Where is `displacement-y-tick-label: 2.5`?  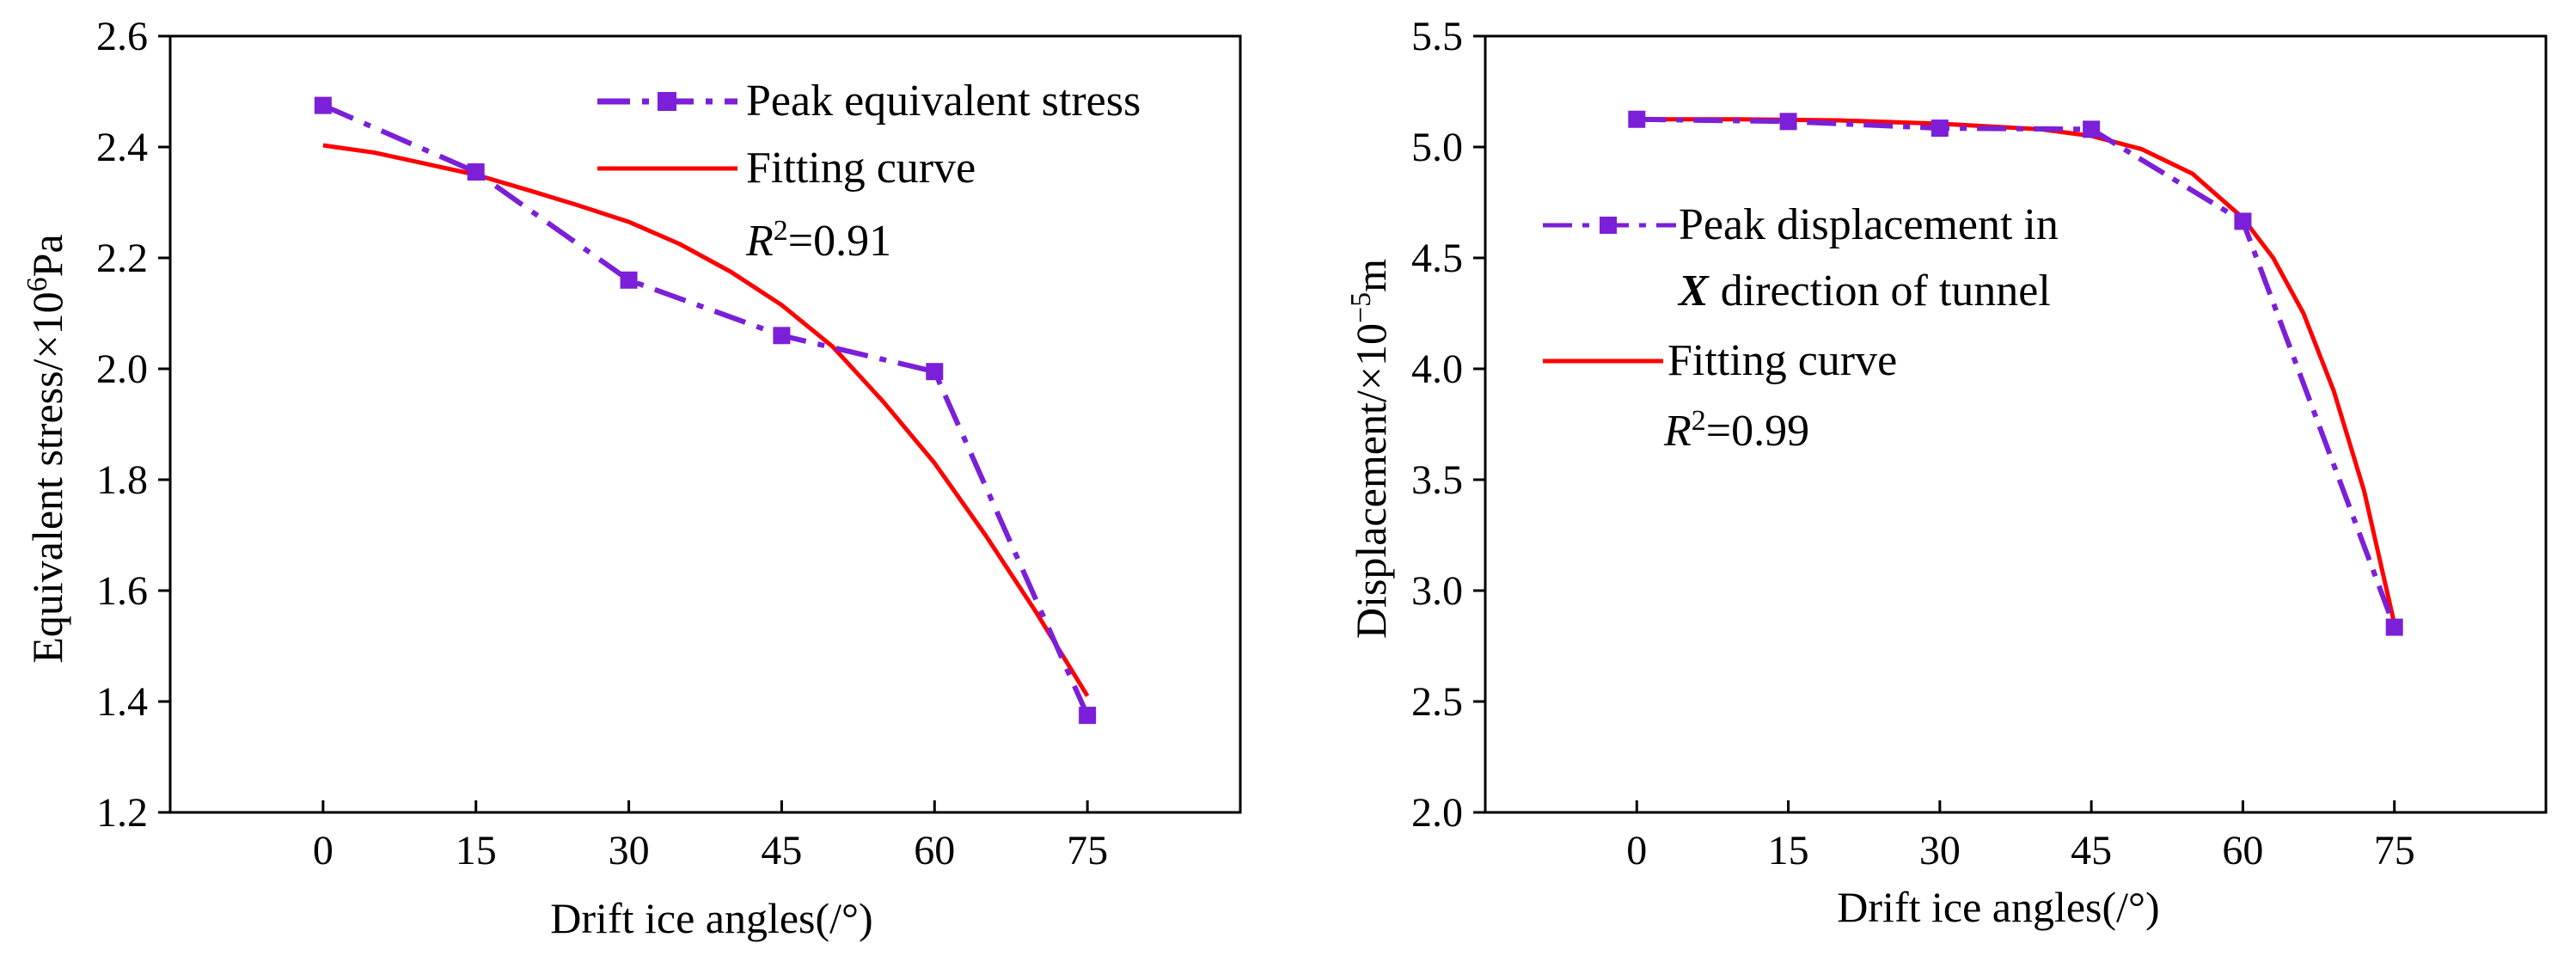
displacement-y-tick-label: 2.5 is located at coordinates (1437, 702).